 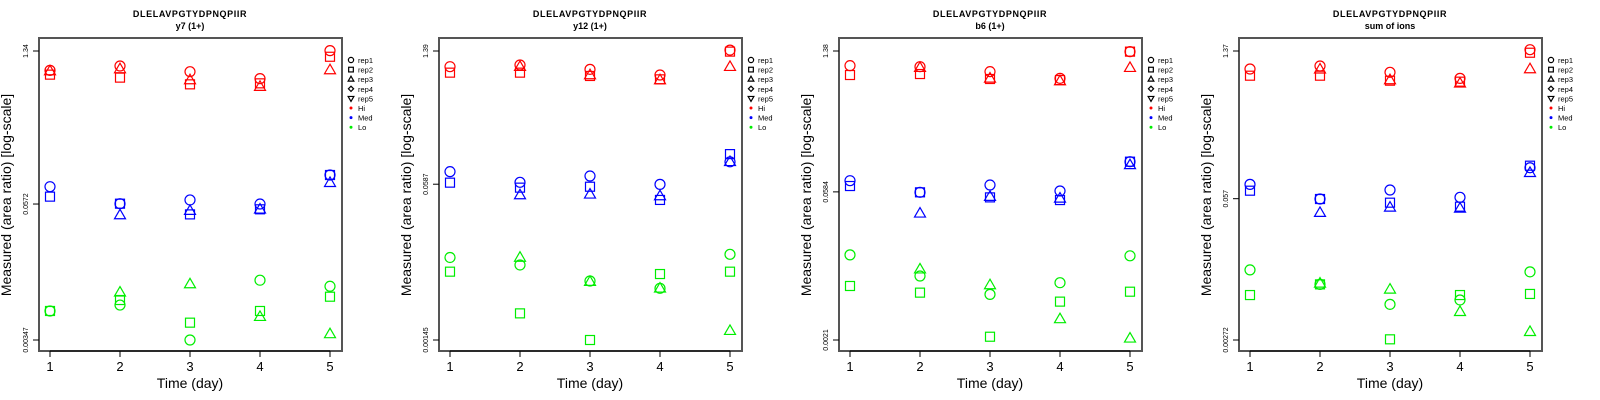 What do you see at coordinates (190, 26) in the screenshot?
I see `chart-subtitle: y7 (1+)` at bounding box center [190, 26].